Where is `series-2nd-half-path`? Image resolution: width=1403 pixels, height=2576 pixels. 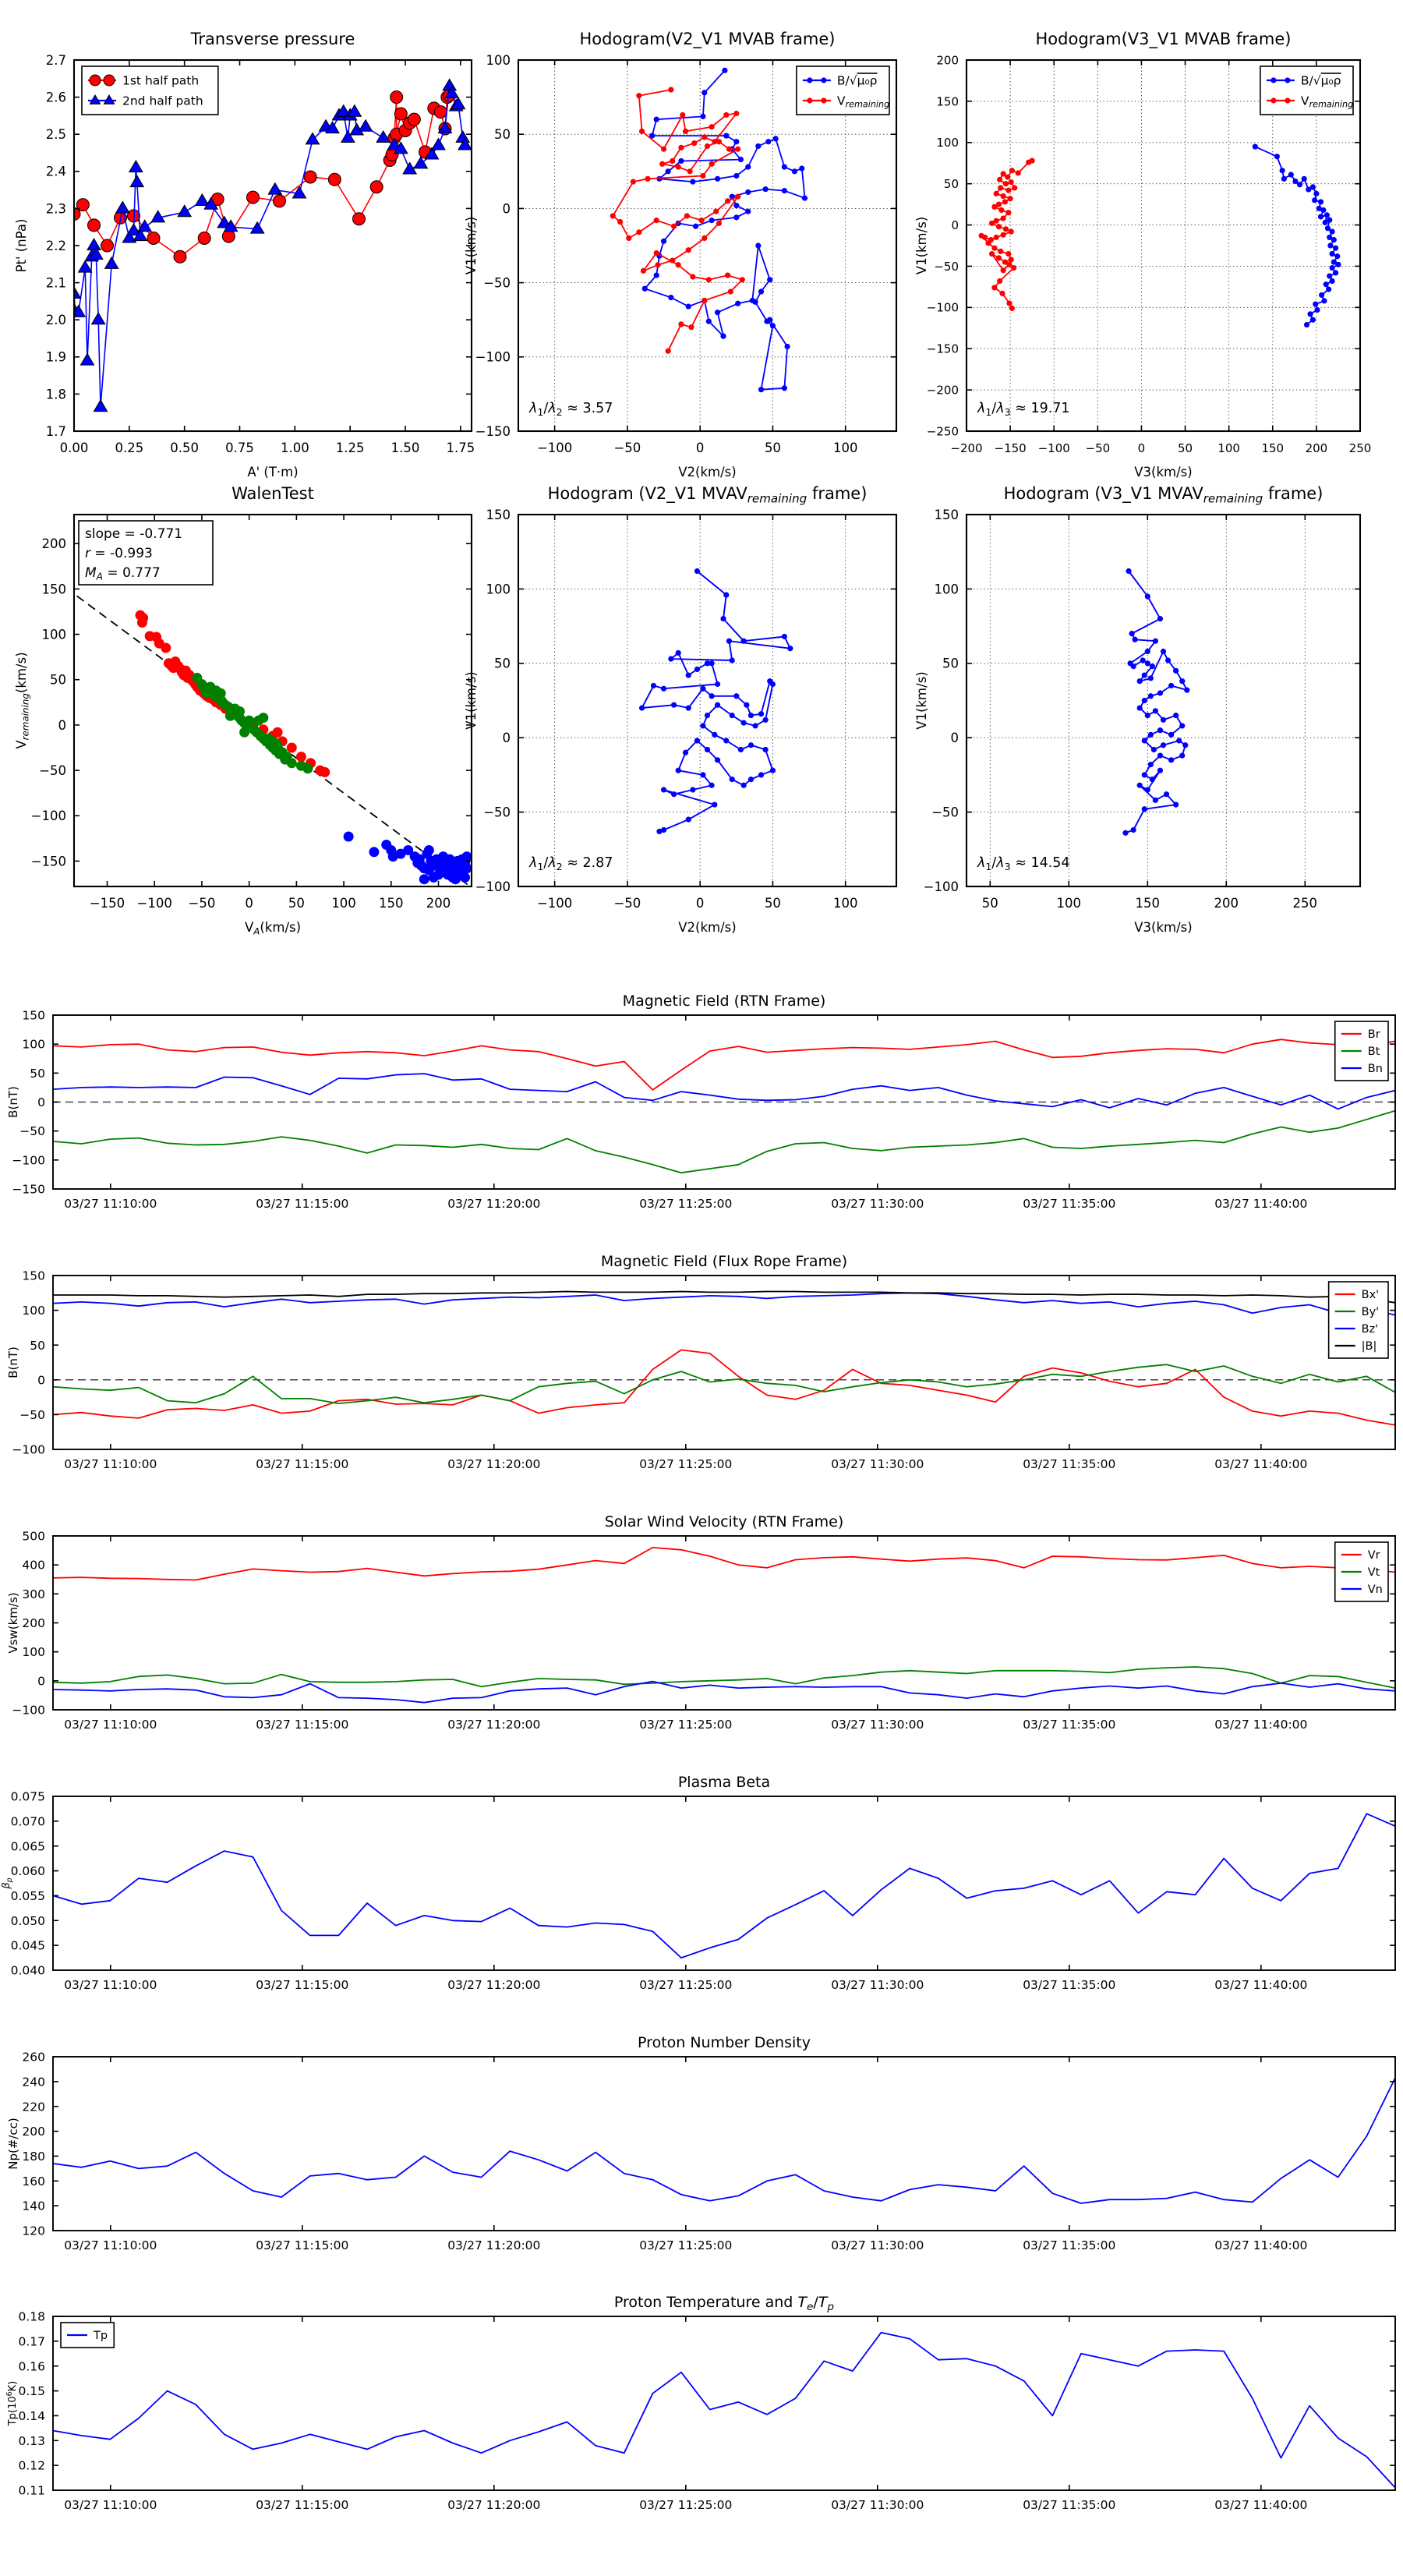
series-2nd-half-path is located at coordinates (272, 245).